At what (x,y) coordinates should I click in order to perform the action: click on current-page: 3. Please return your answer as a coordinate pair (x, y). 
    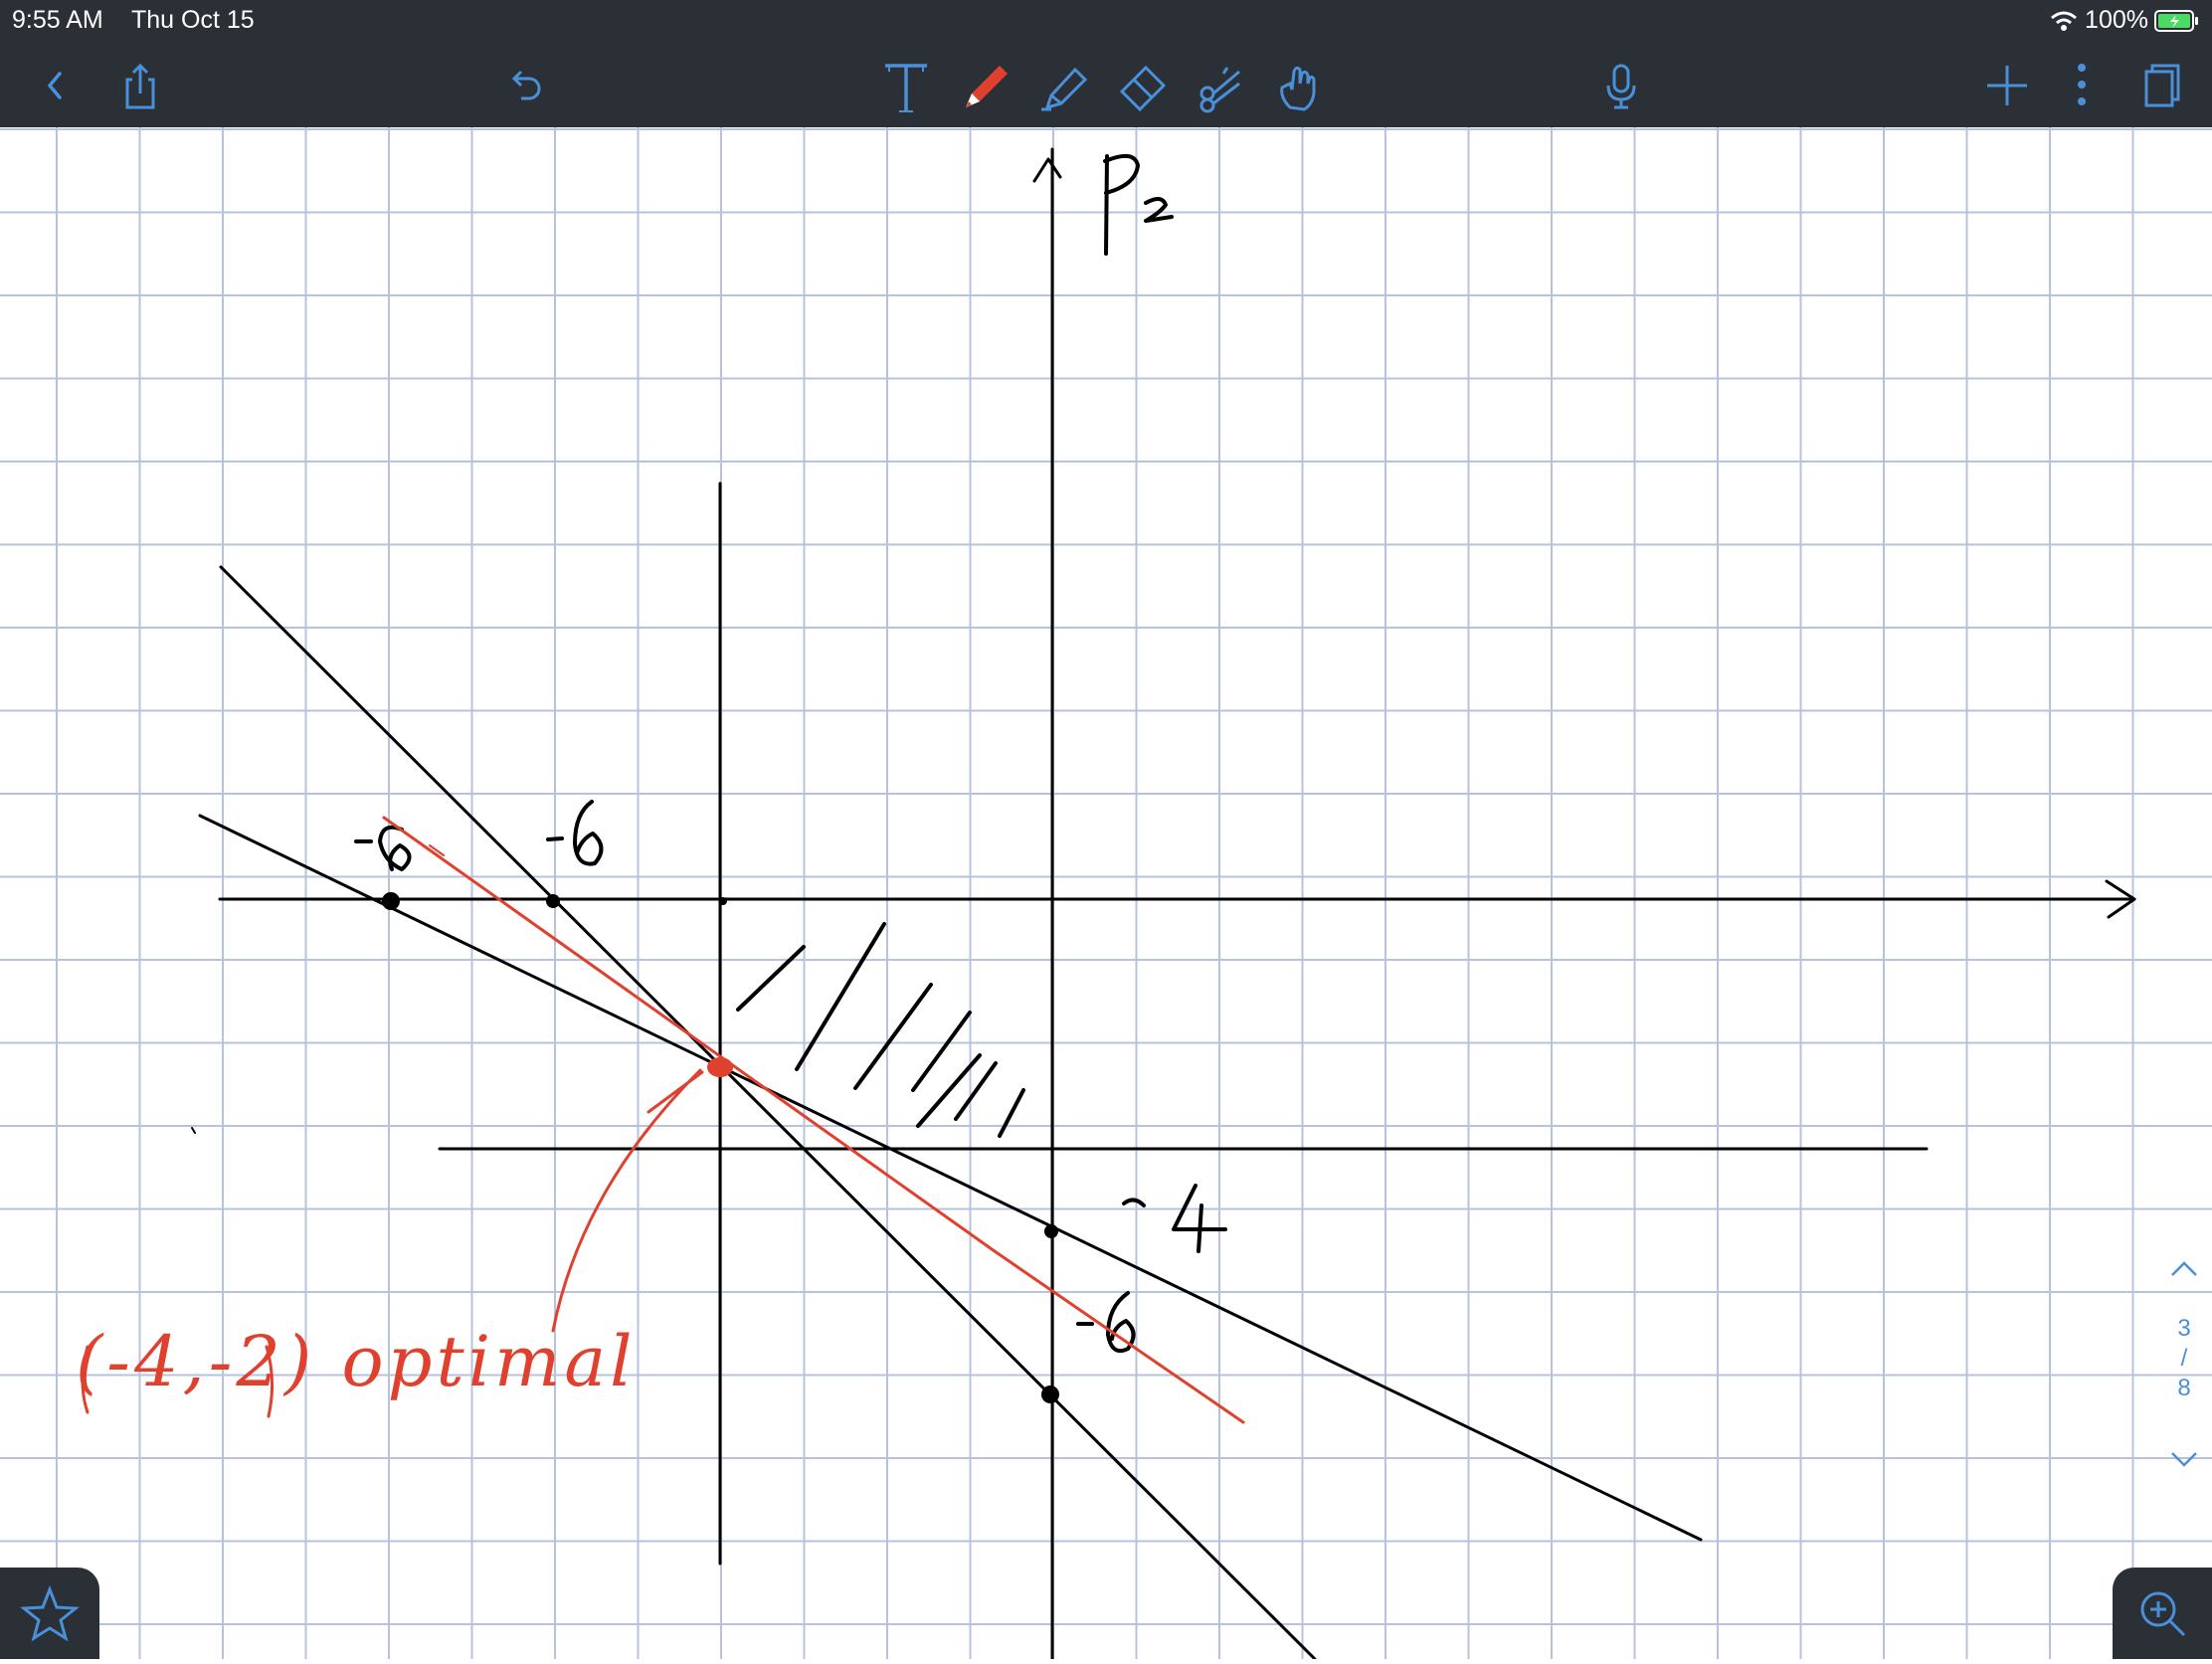
    Looking at the image, I should click on (2184, 1328).